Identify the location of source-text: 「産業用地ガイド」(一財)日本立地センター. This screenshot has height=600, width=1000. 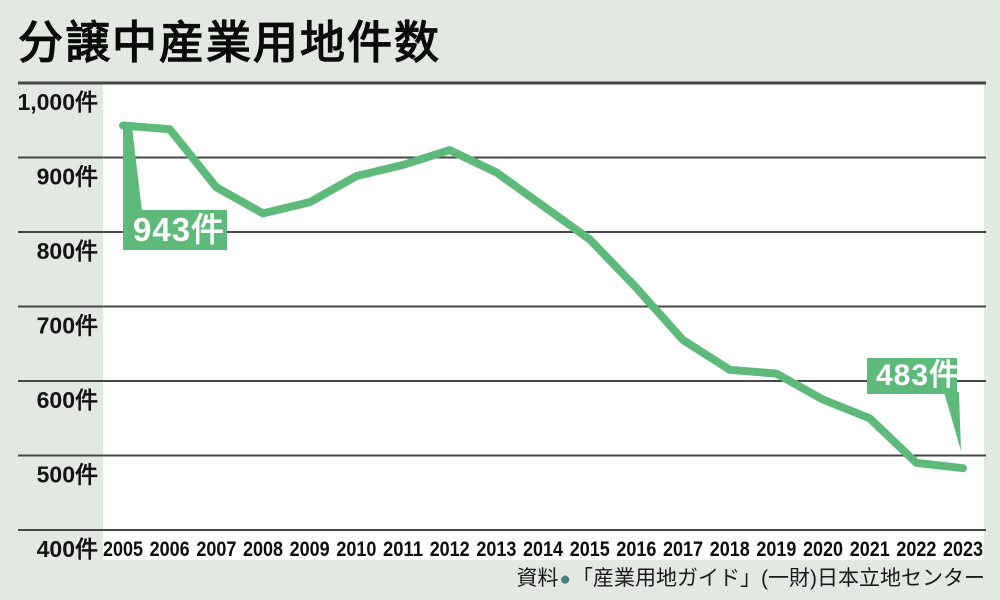
(778, 578).